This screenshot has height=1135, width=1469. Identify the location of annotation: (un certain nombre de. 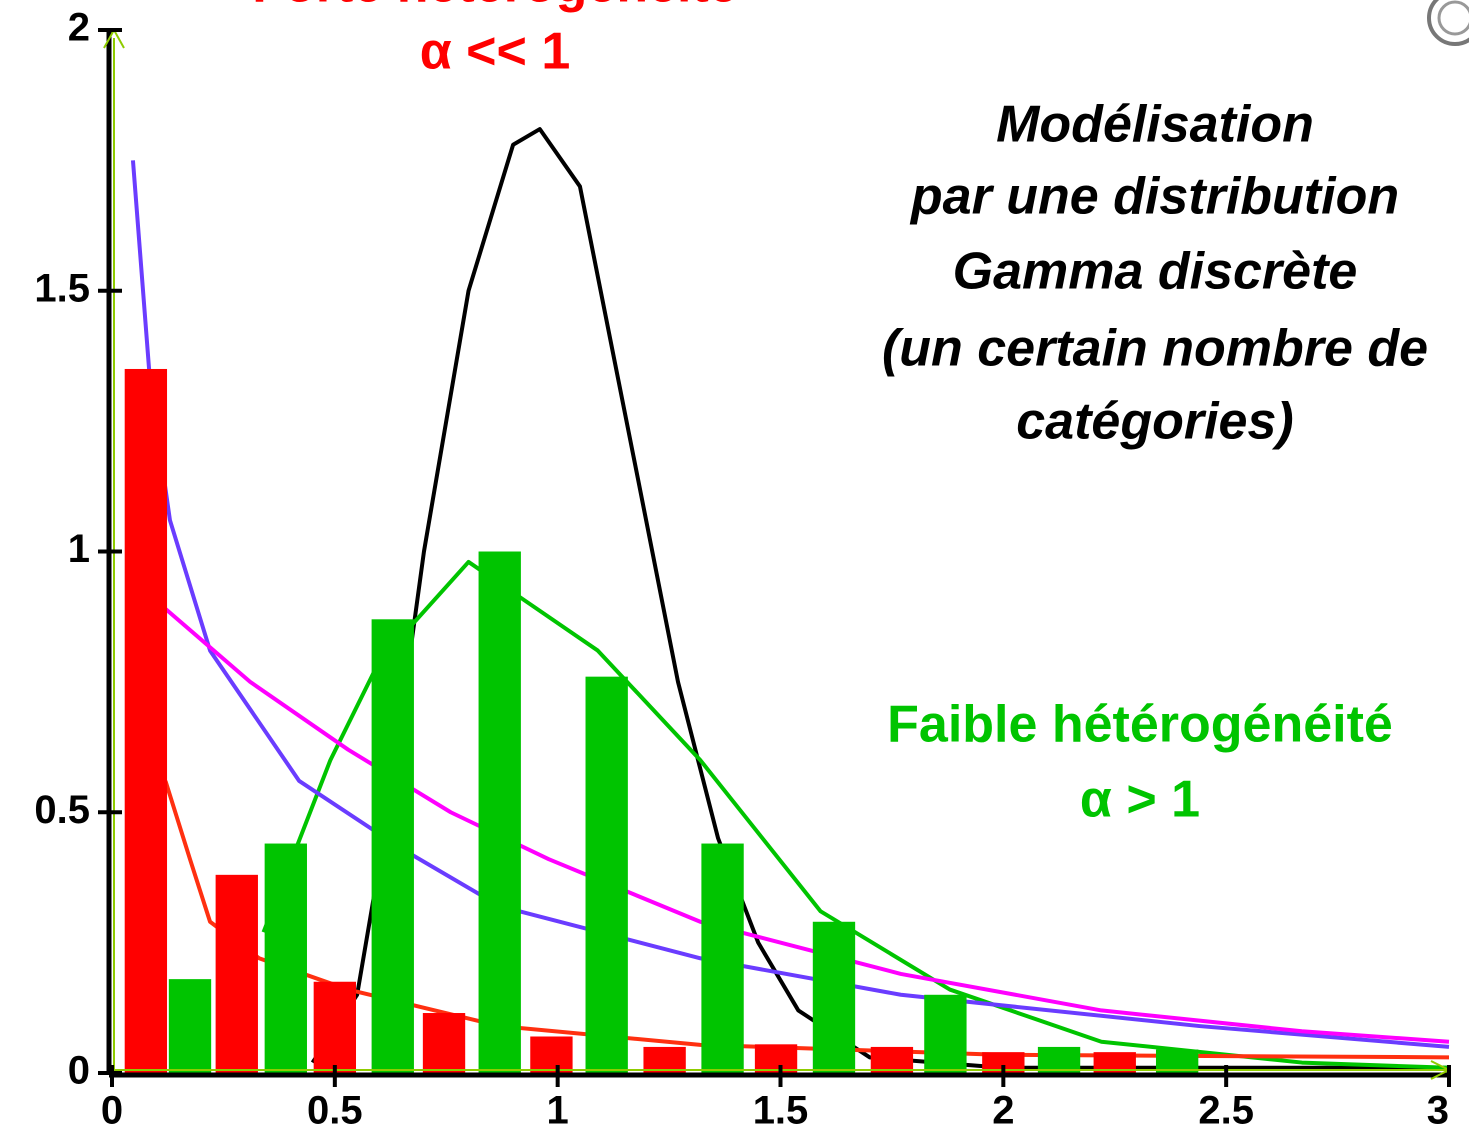
(1155, 349).